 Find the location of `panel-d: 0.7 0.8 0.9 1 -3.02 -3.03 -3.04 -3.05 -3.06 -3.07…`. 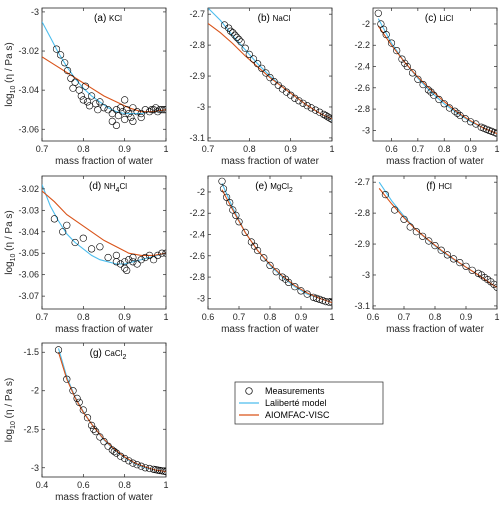

panel-d: 0.7 0.8 0.9 1 -3.02 -3.03 -3.04 -3.05 -3.06 -3.07… is located at coordinates (86, 255).